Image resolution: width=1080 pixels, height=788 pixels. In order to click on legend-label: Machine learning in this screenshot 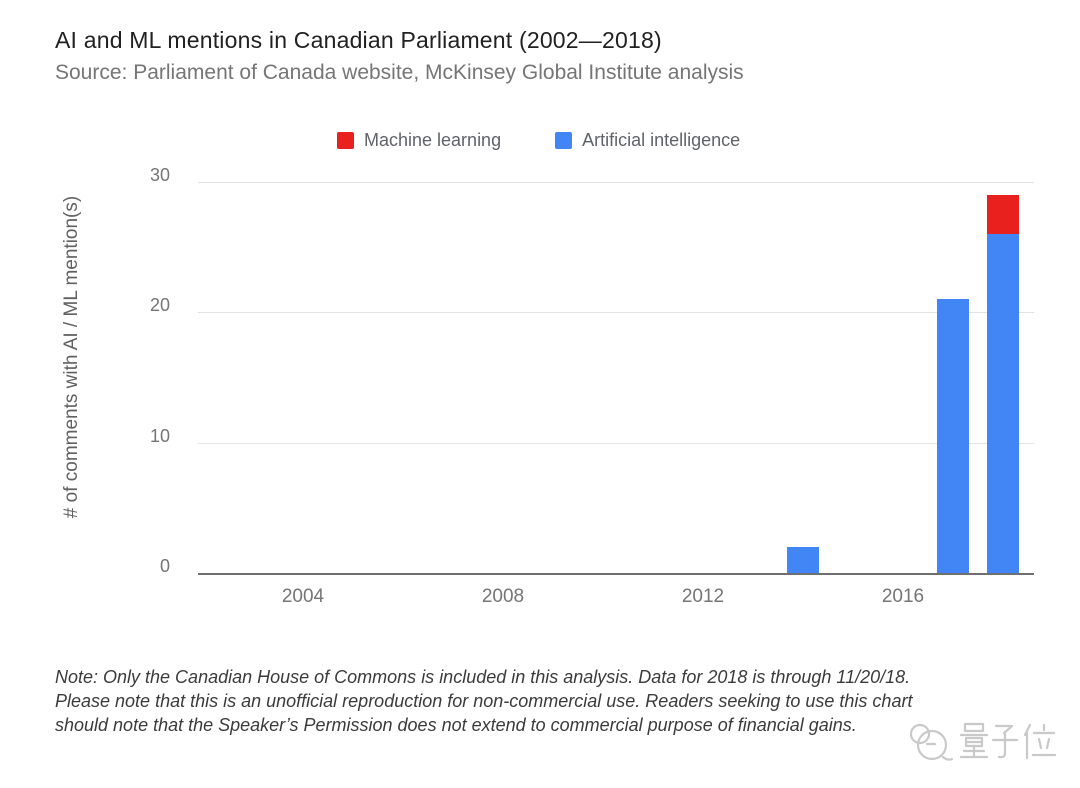, I will do `click(433, 140)`.